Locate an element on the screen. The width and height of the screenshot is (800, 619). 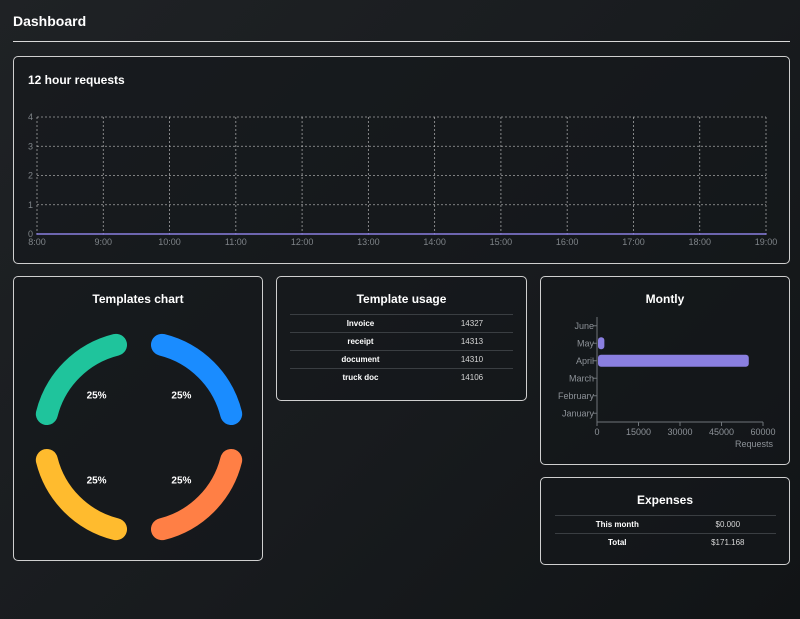
table-row: receipt 14313 is located at coordinates (401, 341).